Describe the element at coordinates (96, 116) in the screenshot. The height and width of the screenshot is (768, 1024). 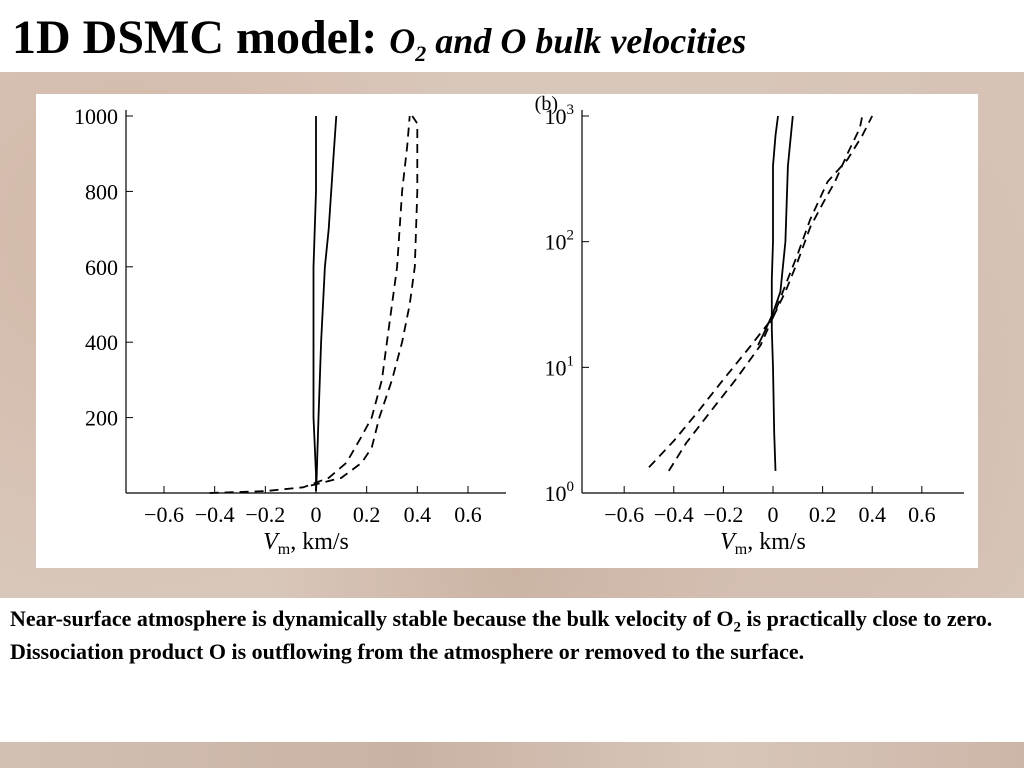
I see `y-tick-label: 1000` at that location.